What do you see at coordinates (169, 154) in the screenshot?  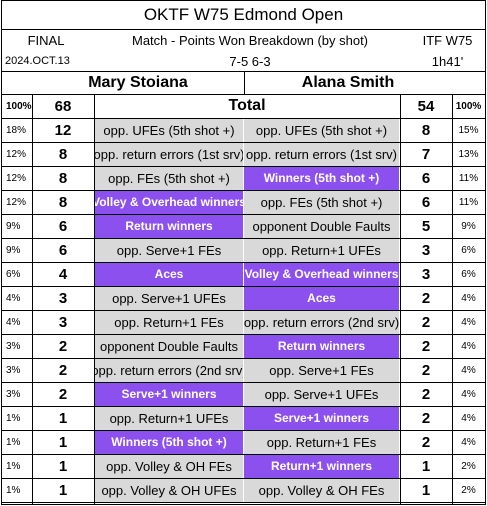 I see `left-shot-label: opp. return errors (1st srv)` at bounding box center [169, 154].